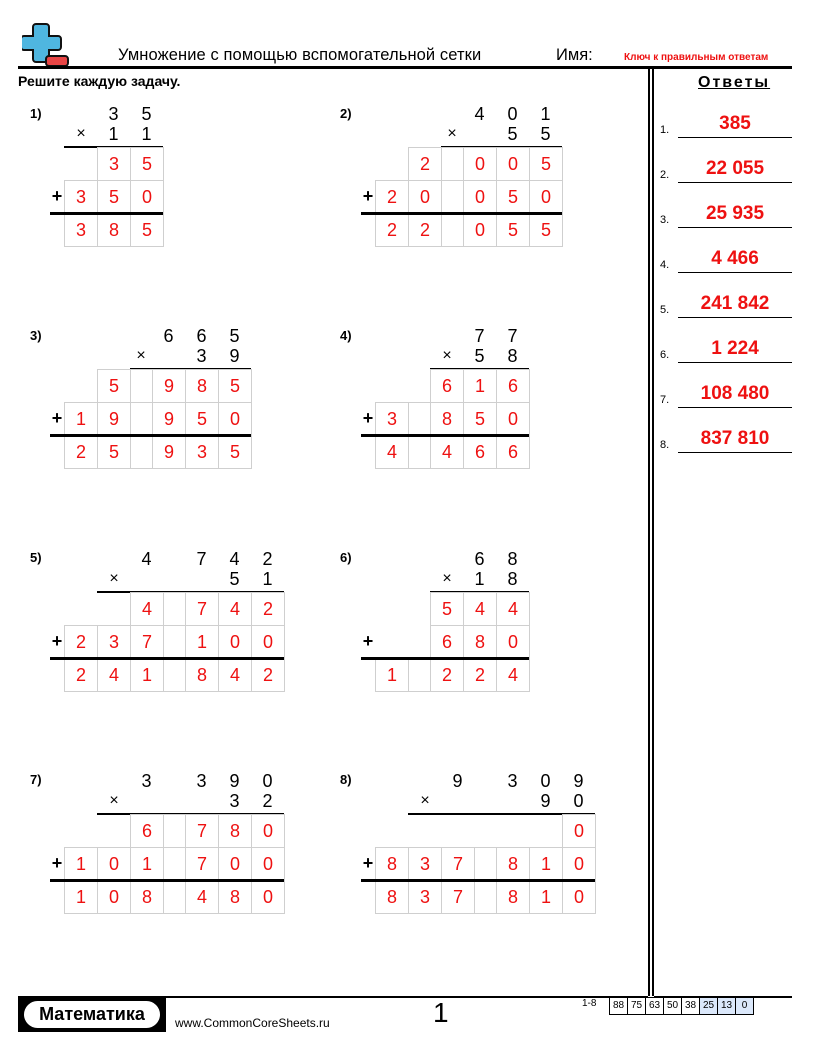  I want to click on answer-value: 22 055, so click(735, 168).